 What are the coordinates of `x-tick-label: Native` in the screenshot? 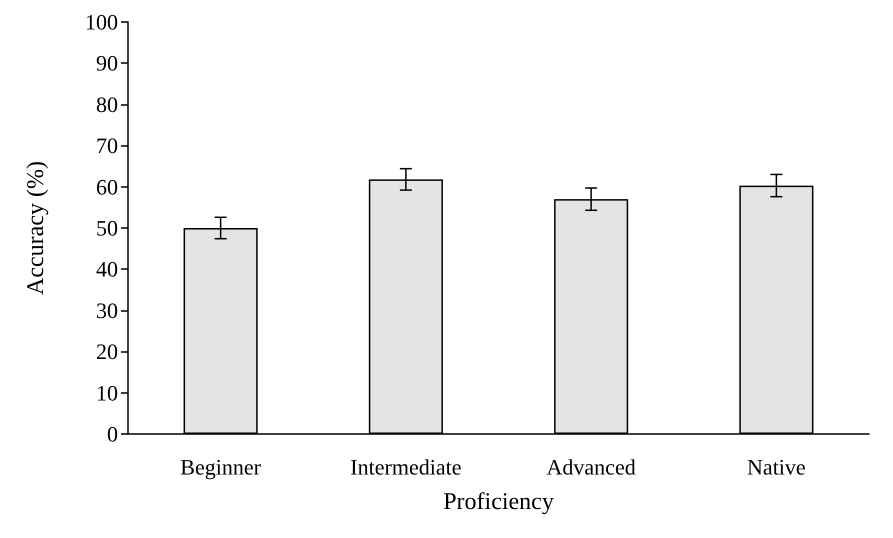 It's located at (776, 467).